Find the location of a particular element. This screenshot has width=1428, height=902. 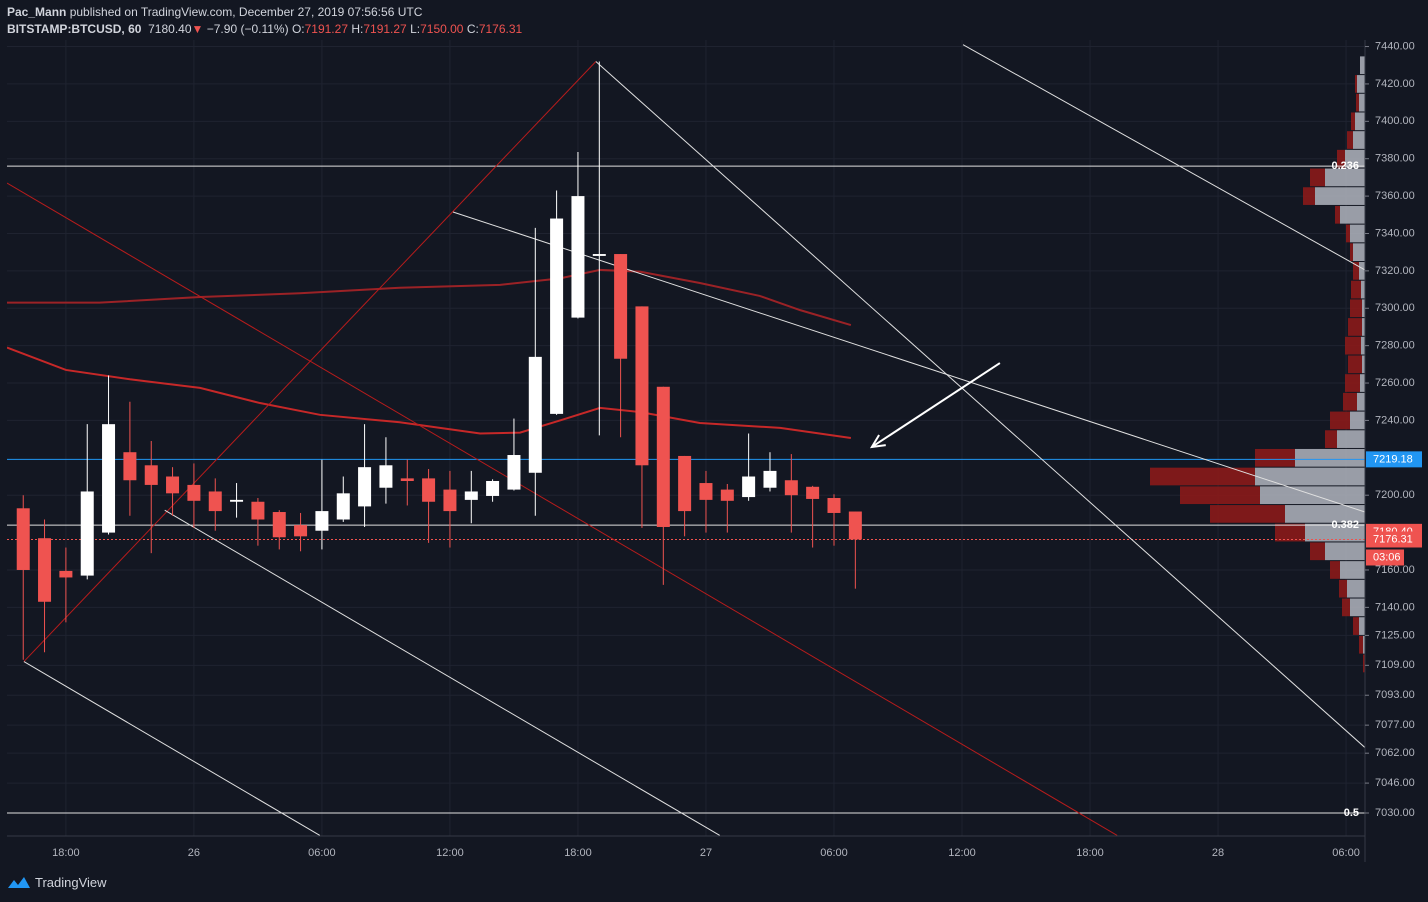

y-tick-label: 7200.00 is located at coordinates (1395, 495).